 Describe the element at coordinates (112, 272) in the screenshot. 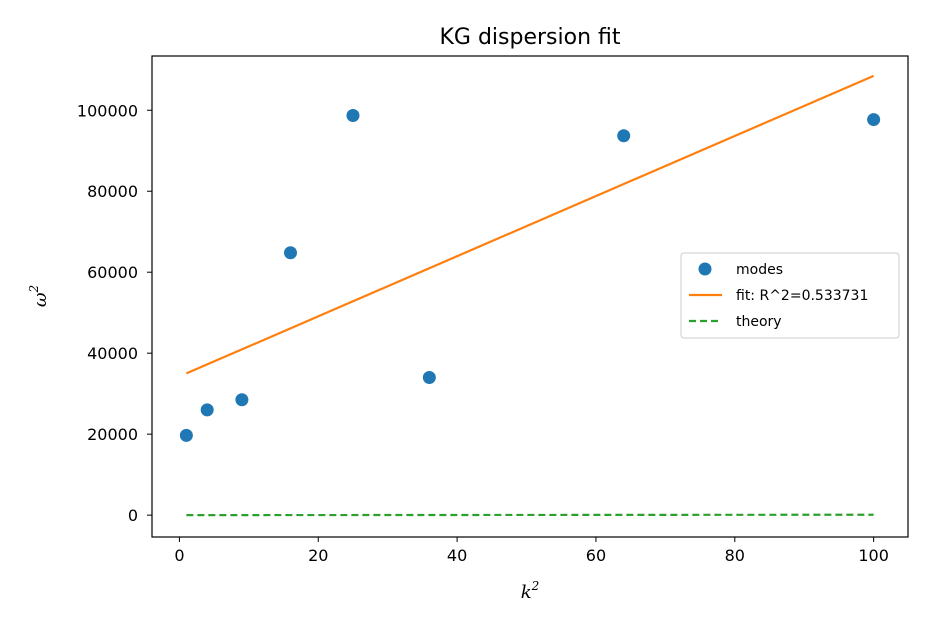

I see `y-tick-label: 60000` at that location.